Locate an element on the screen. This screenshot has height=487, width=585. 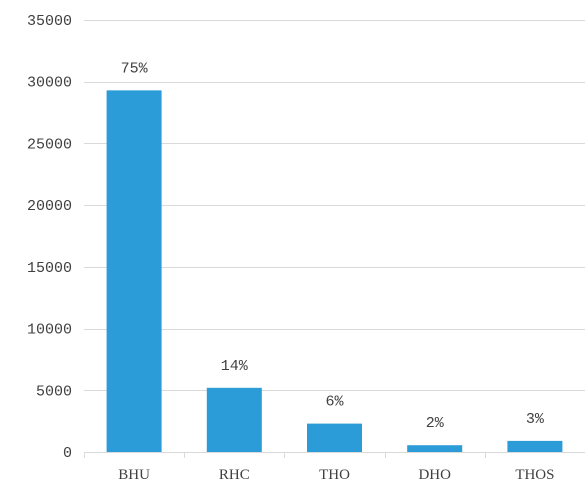
y-tick-label: 10000 is located at coordinates (49, 330).